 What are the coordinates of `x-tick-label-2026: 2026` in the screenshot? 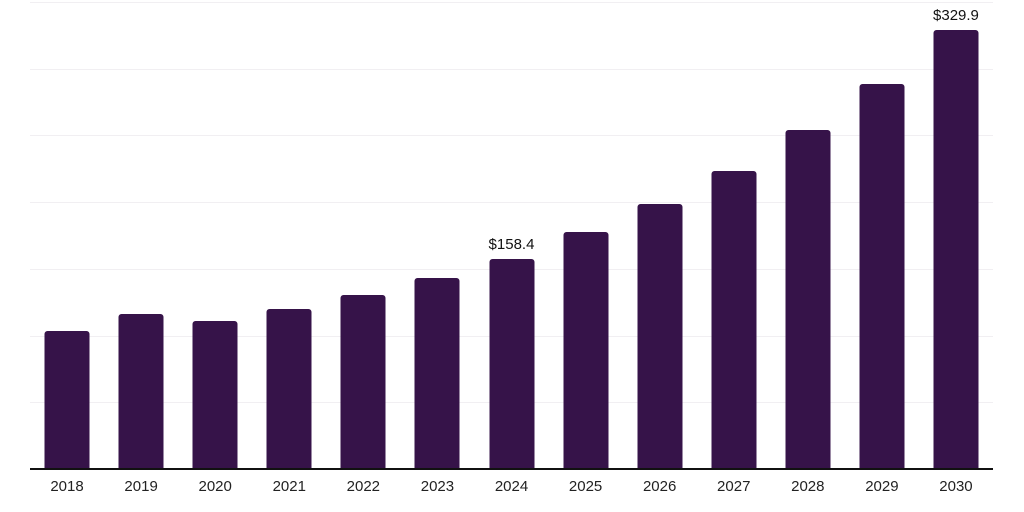 It's located at (659, 486).